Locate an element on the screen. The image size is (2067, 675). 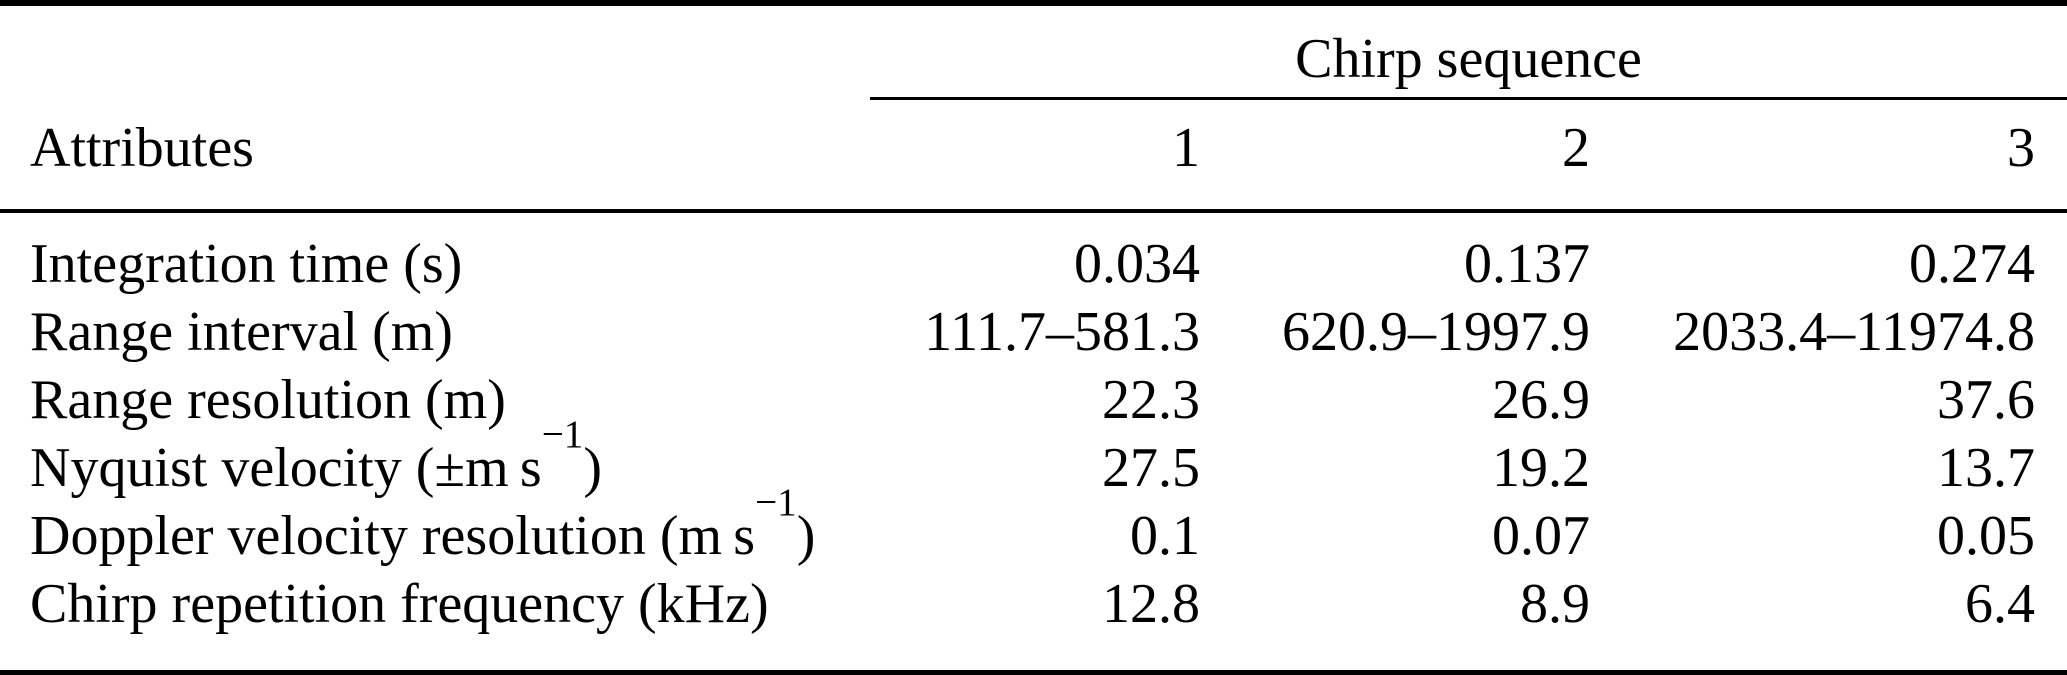
table-row-range-resolution: Range resolution (m) 22.3 26.9 37.6 is located at coordinates (1033, 400).